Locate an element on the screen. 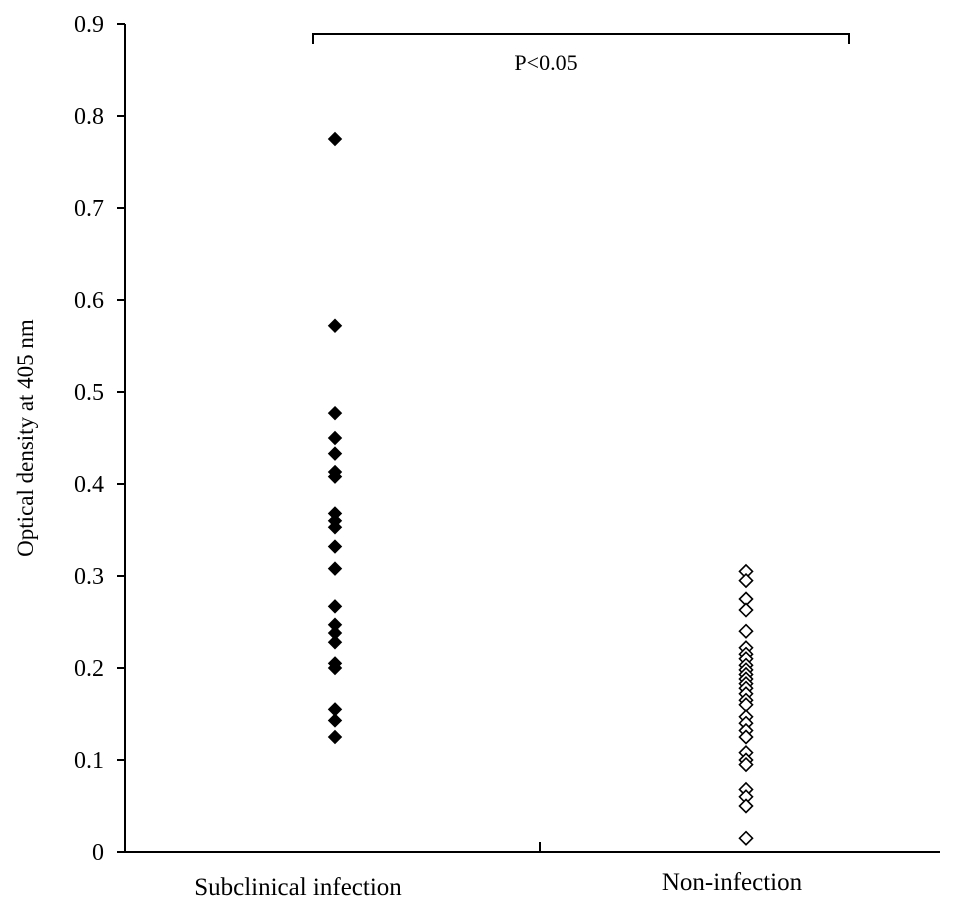  y-tick-label: 0.6 is located at coordinates (89, 301).